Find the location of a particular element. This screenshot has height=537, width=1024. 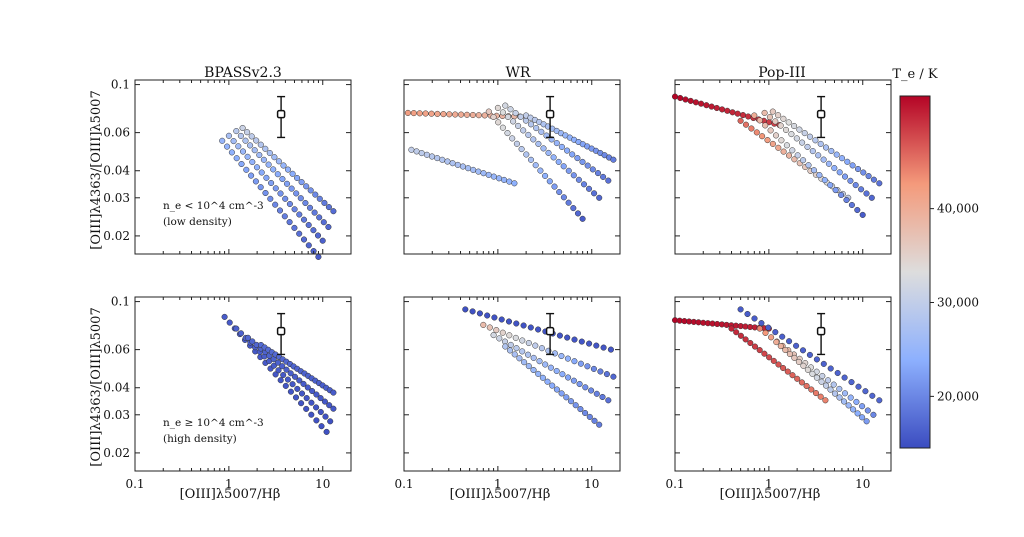

x-tick-label: 0.1 is located at coordinates (674, 484).